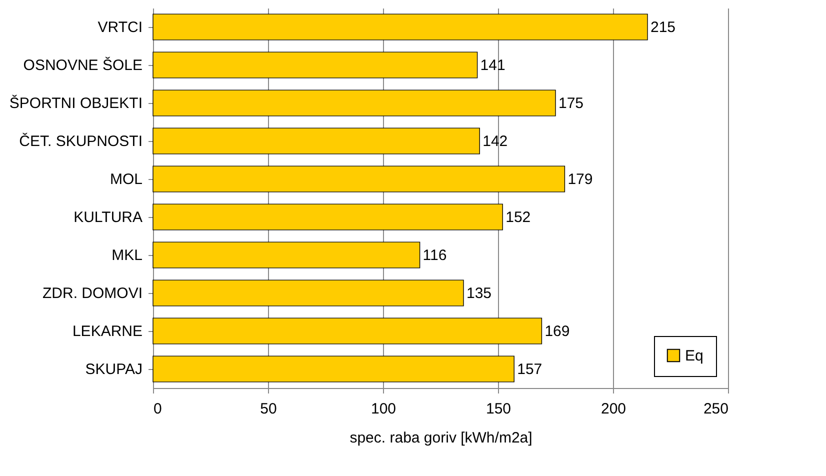 The image size is (826, 476). Describe the element at coordinates (120, 27) in the screenshot. I see `y-tick-label: VRTCI` at that location.